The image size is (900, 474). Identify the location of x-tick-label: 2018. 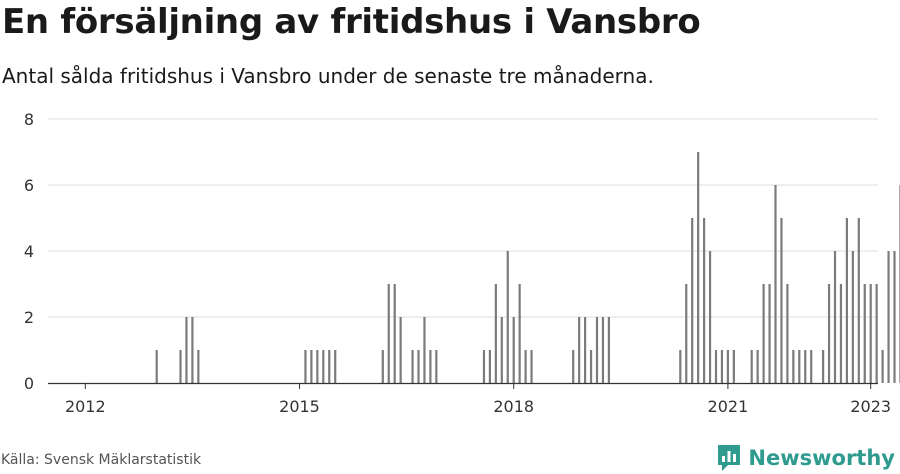
(513, 406).